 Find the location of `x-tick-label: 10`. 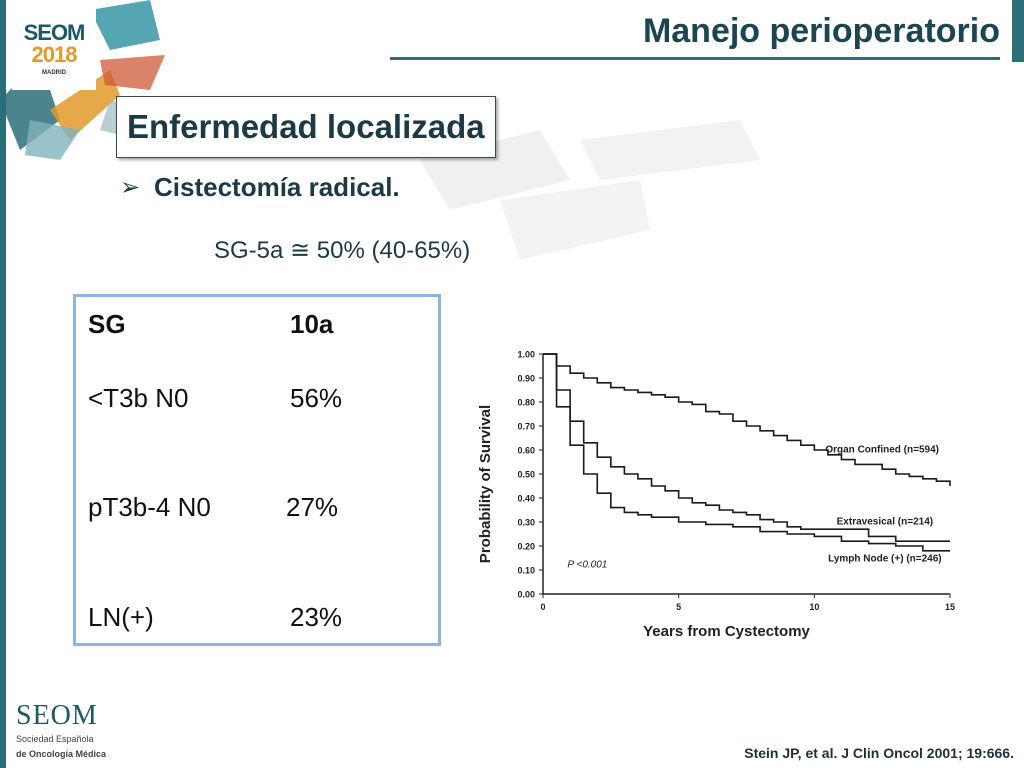

x-tick-label: 10 is located at coordinates (814, 607).